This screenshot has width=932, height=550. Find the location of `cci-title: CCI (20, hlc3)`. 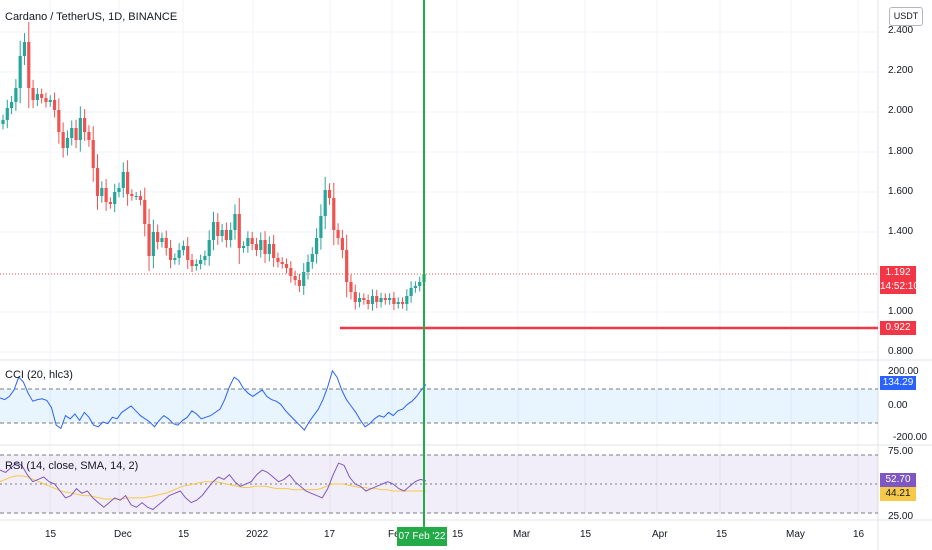

cci-title: CCI (20, hlc3) is located at coordinates (39, 375).